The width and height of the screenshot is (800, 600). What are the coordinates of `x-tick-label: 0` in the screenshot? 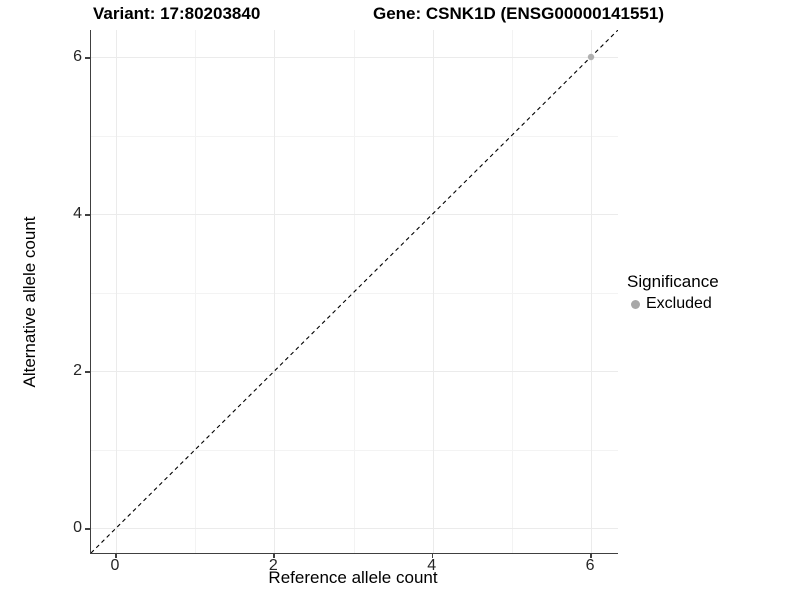 It's located at (115, 565).